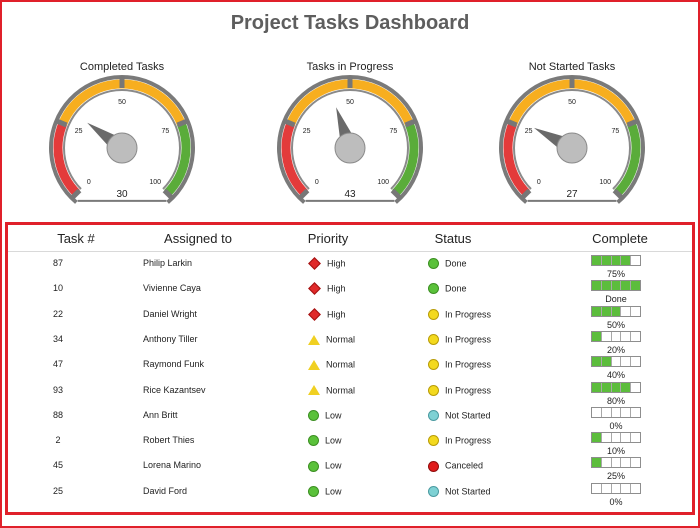 The image size is (700, 528). What do you see at coordinates (453, 238) in the screenshot?
I see `header-status: Status` at bounding box center [453, 238].